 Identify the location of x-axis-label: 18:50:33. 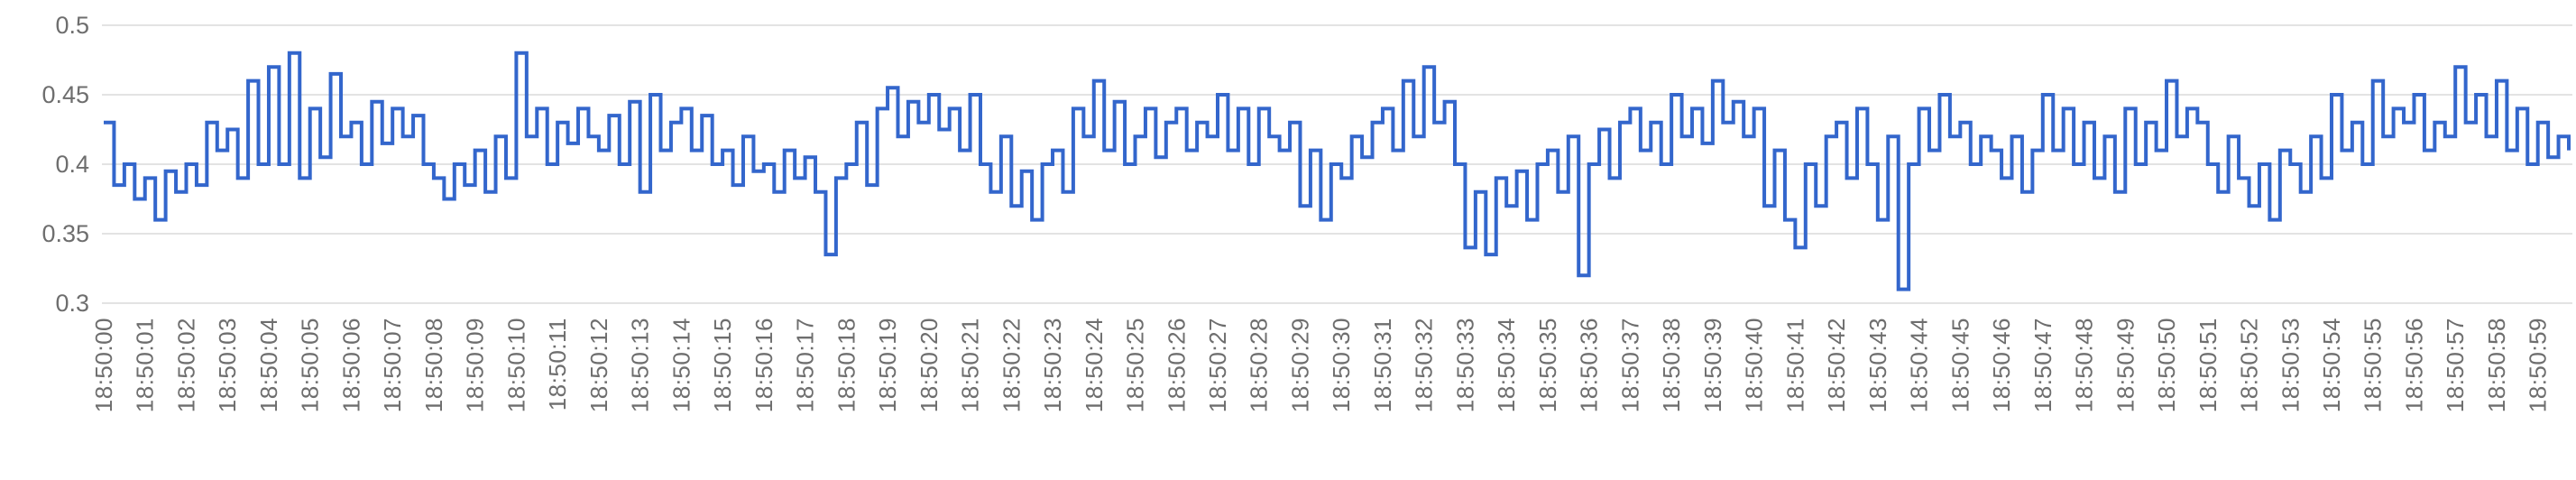
(1464, 365).